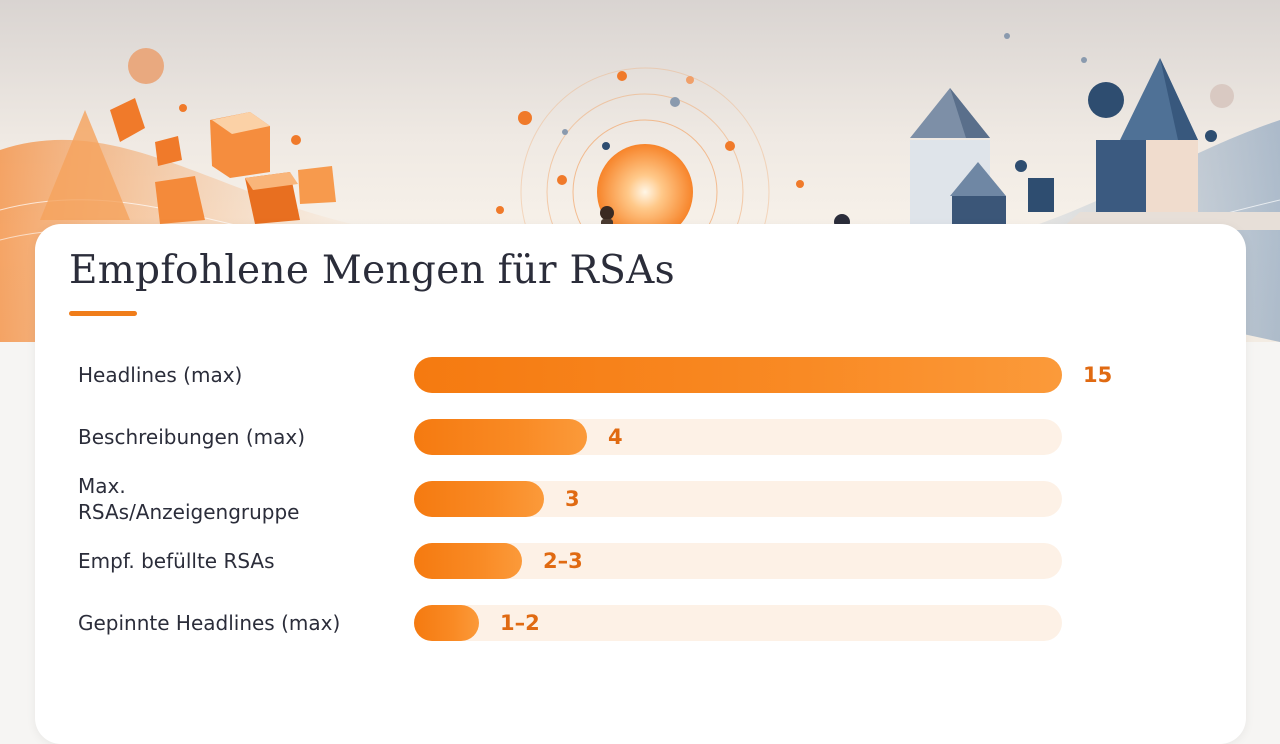  I want to click on value-label: 1–2, so click(520, 623).